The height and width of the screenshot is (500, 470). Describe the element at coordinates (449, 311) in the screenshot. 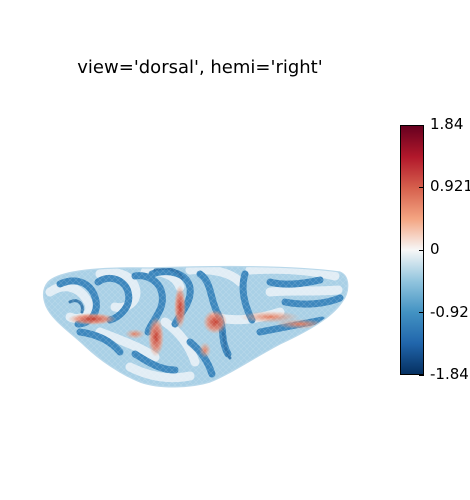

I see `colorbar-tick-label: -0.92` at that location.